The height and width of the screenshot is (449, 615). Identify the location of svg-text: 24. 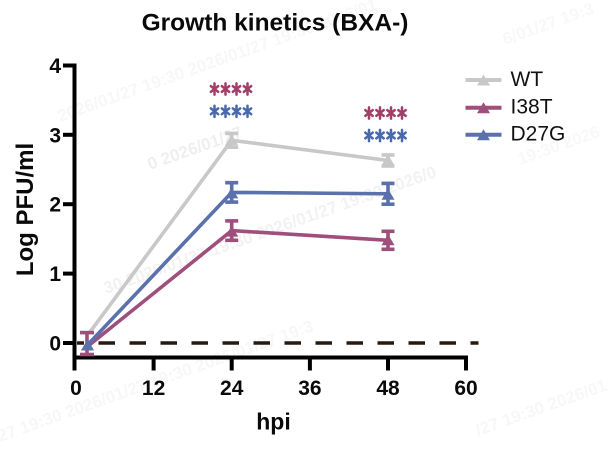
(232, 388).